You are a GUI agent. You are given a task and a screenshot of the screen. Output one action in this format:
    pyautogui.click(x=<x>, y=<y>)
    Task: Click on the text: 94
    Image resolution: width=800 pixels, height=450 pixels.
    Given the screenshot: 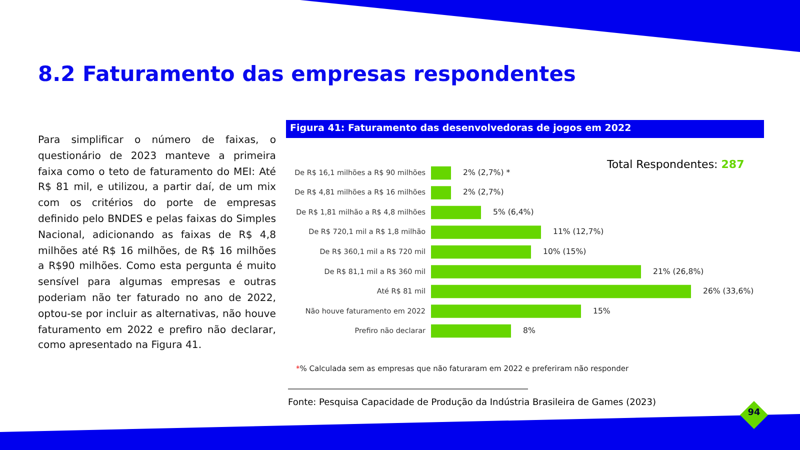 What is the action you would take?
    pyautogui.click(x=754, y=413)
    